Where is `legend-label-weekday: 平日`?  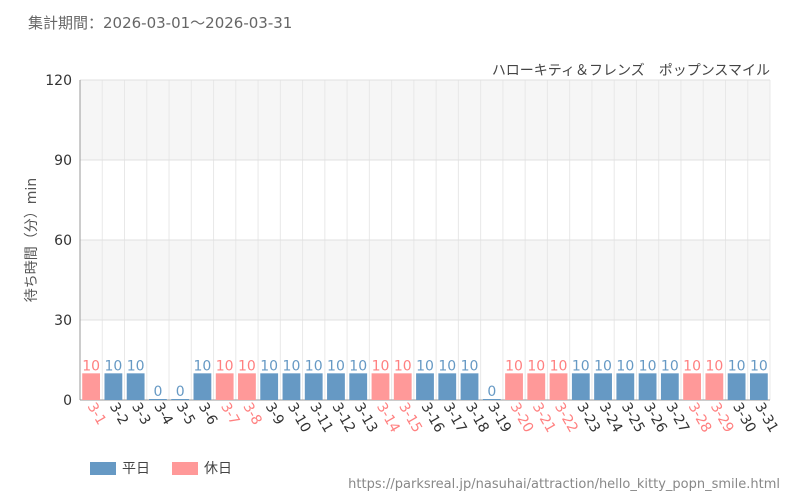
legend-label-weekday: 平日 is located at coordinates (136, 469).